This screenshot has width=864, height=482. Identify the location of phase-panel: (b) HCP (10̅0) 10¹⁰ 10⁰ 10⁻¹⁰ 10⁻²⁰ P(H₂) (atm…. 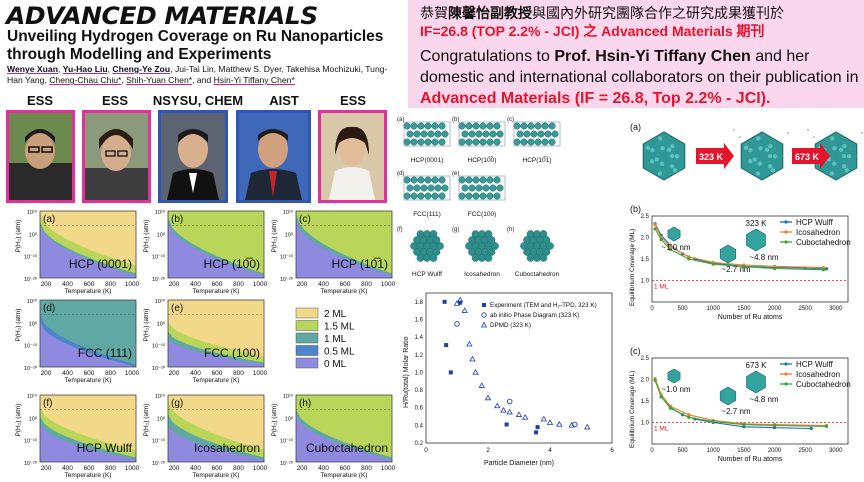
(205, 252).